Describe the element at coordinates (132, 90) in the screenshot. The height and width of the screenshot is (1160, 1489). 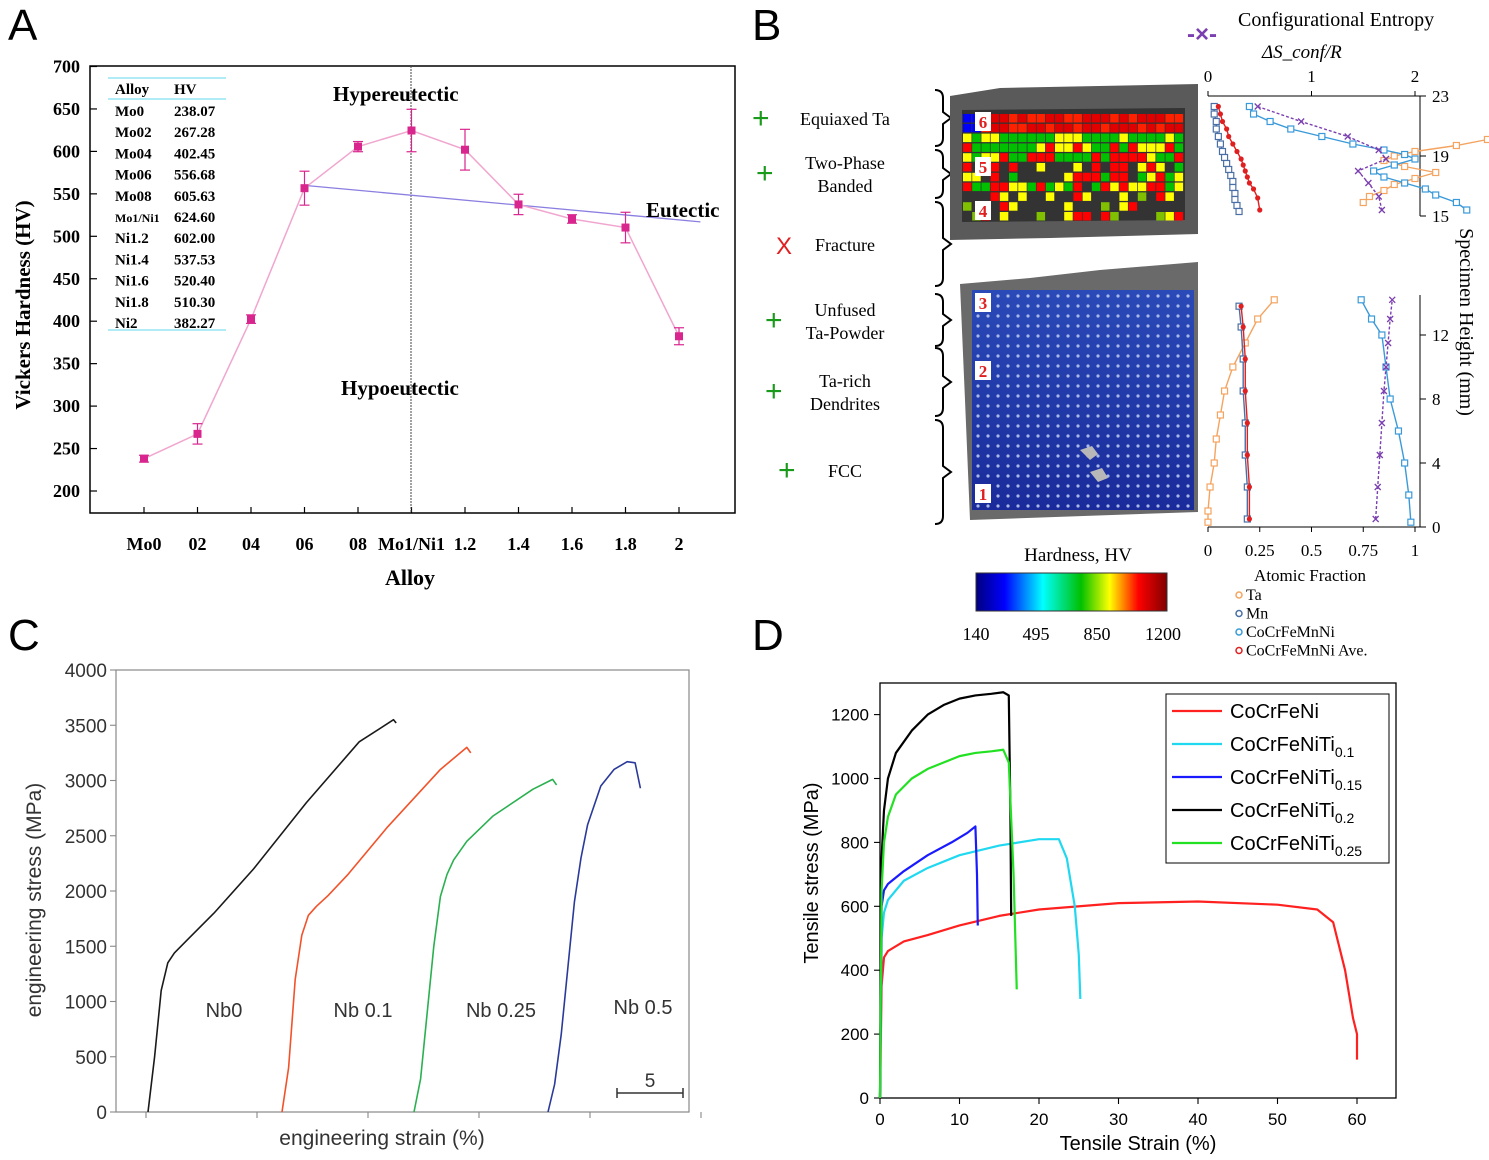
I see `a-table-header-alloy: Alloy` at that location.